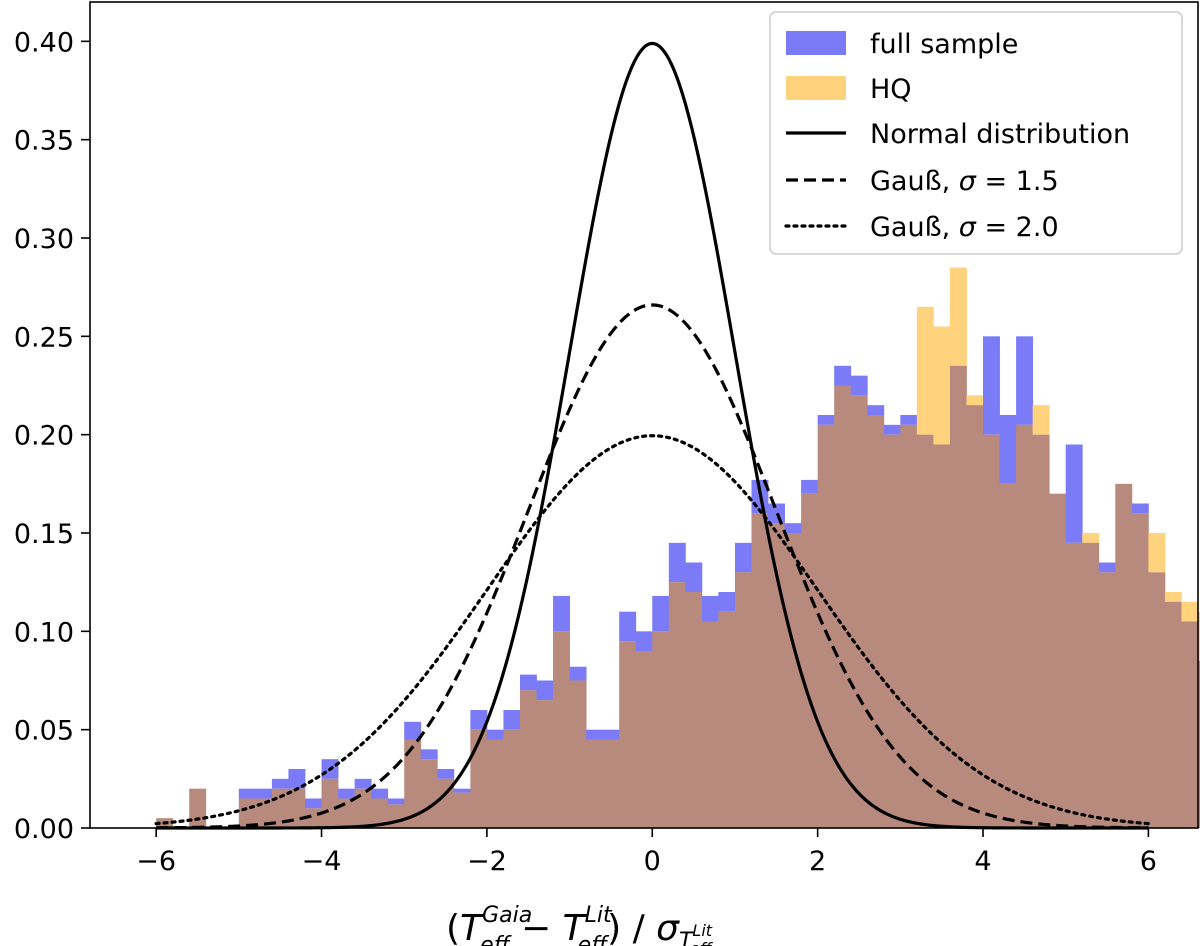  What do you see at coordinates (472, 927) in the screenshot?
I see `xlabel-T1: T` at bounding box center [472, 927].